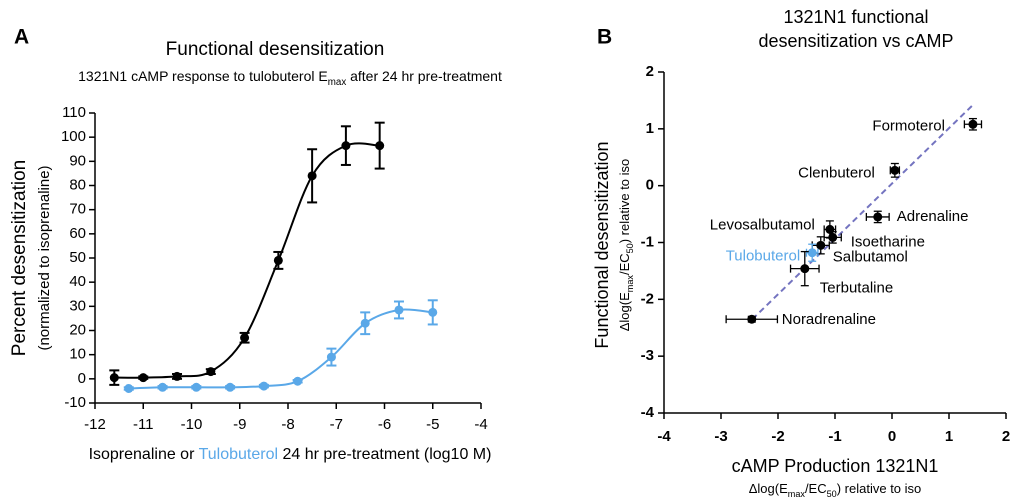 The image size is (1013, 498). Describe the element at coordinates (77, 209) in the screenshot. I see `y-tick-label: 70` at that location.